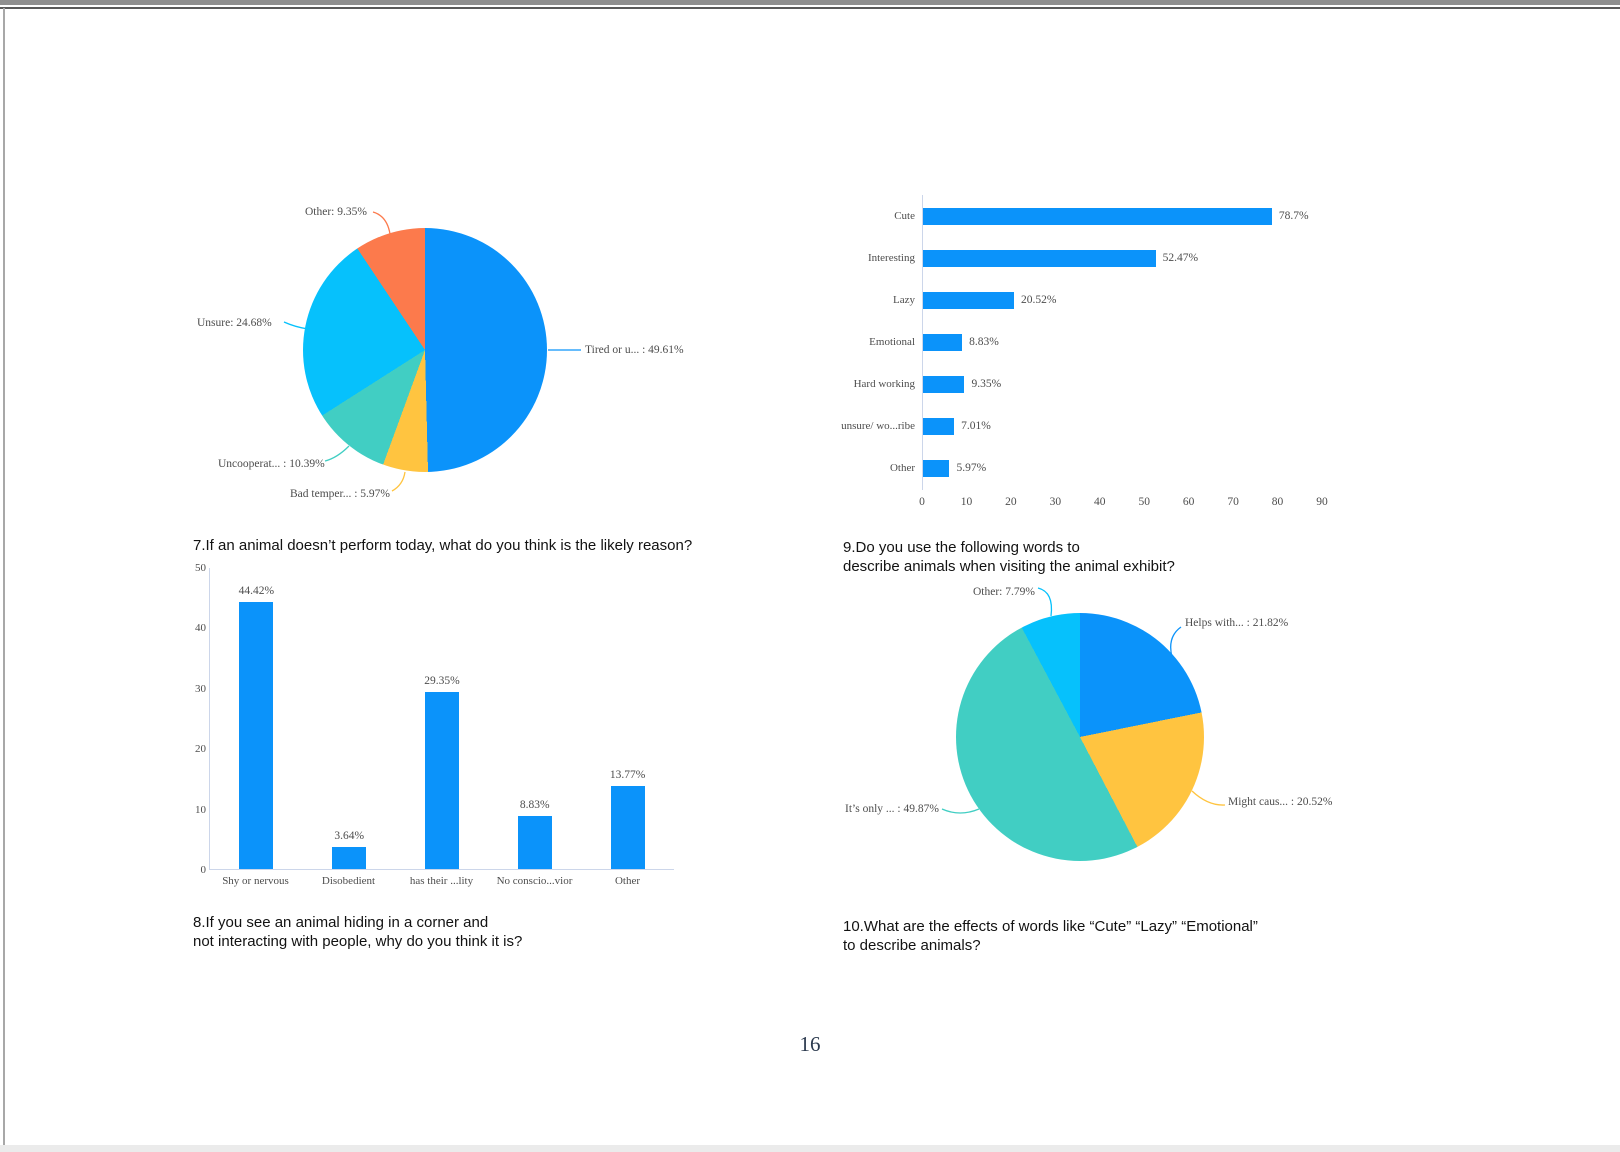 The height and width of the screenshot is (1152, 1620). What do you see at coordinates (255, 881) in the screenshot?
I see `vbar-category-label: Shy or nervous` at bounding box center [255, 881].